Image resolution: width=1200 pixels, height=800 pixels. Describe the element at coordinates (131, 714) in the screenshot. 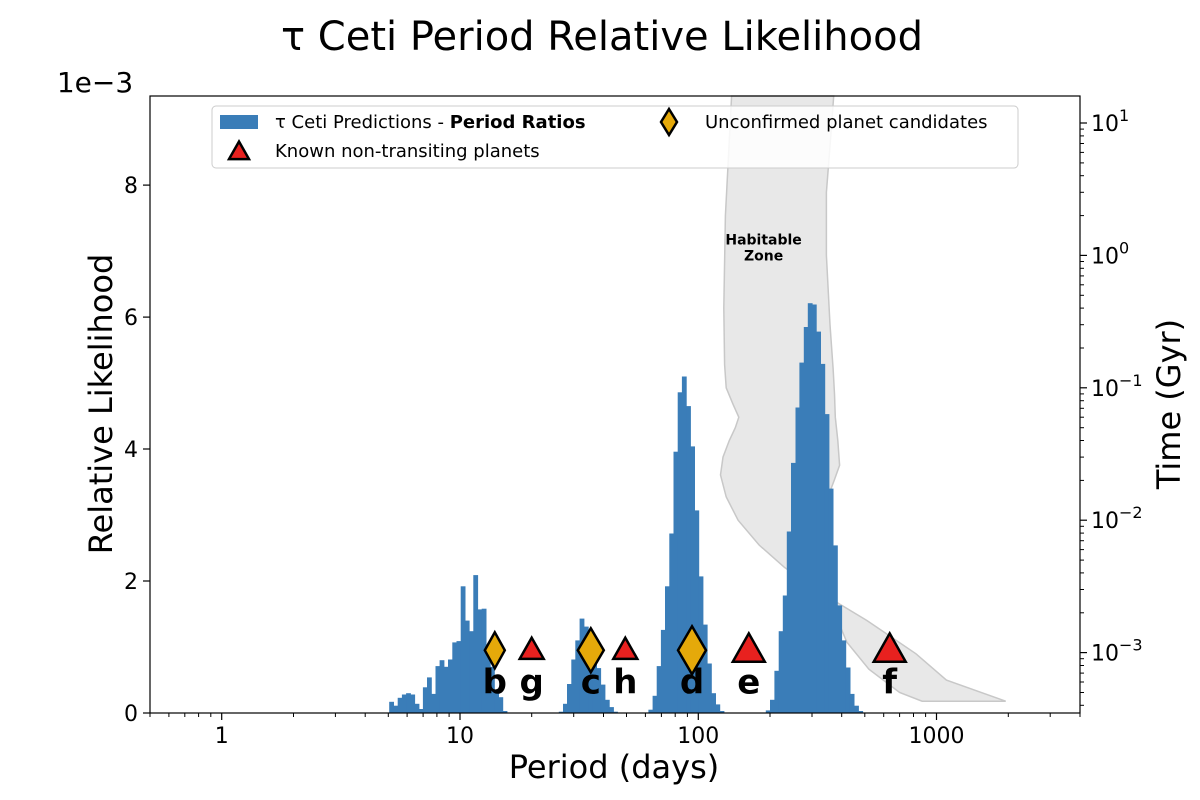

I see `y-tick-label: 0` at that location.